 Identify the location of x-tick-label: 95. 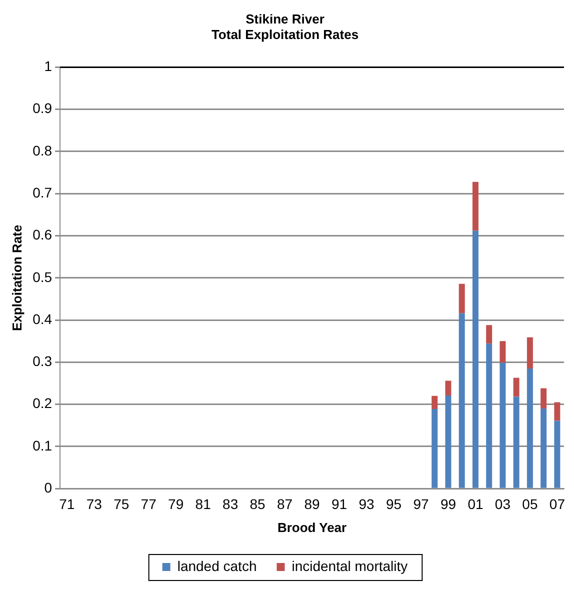
(394, 504).